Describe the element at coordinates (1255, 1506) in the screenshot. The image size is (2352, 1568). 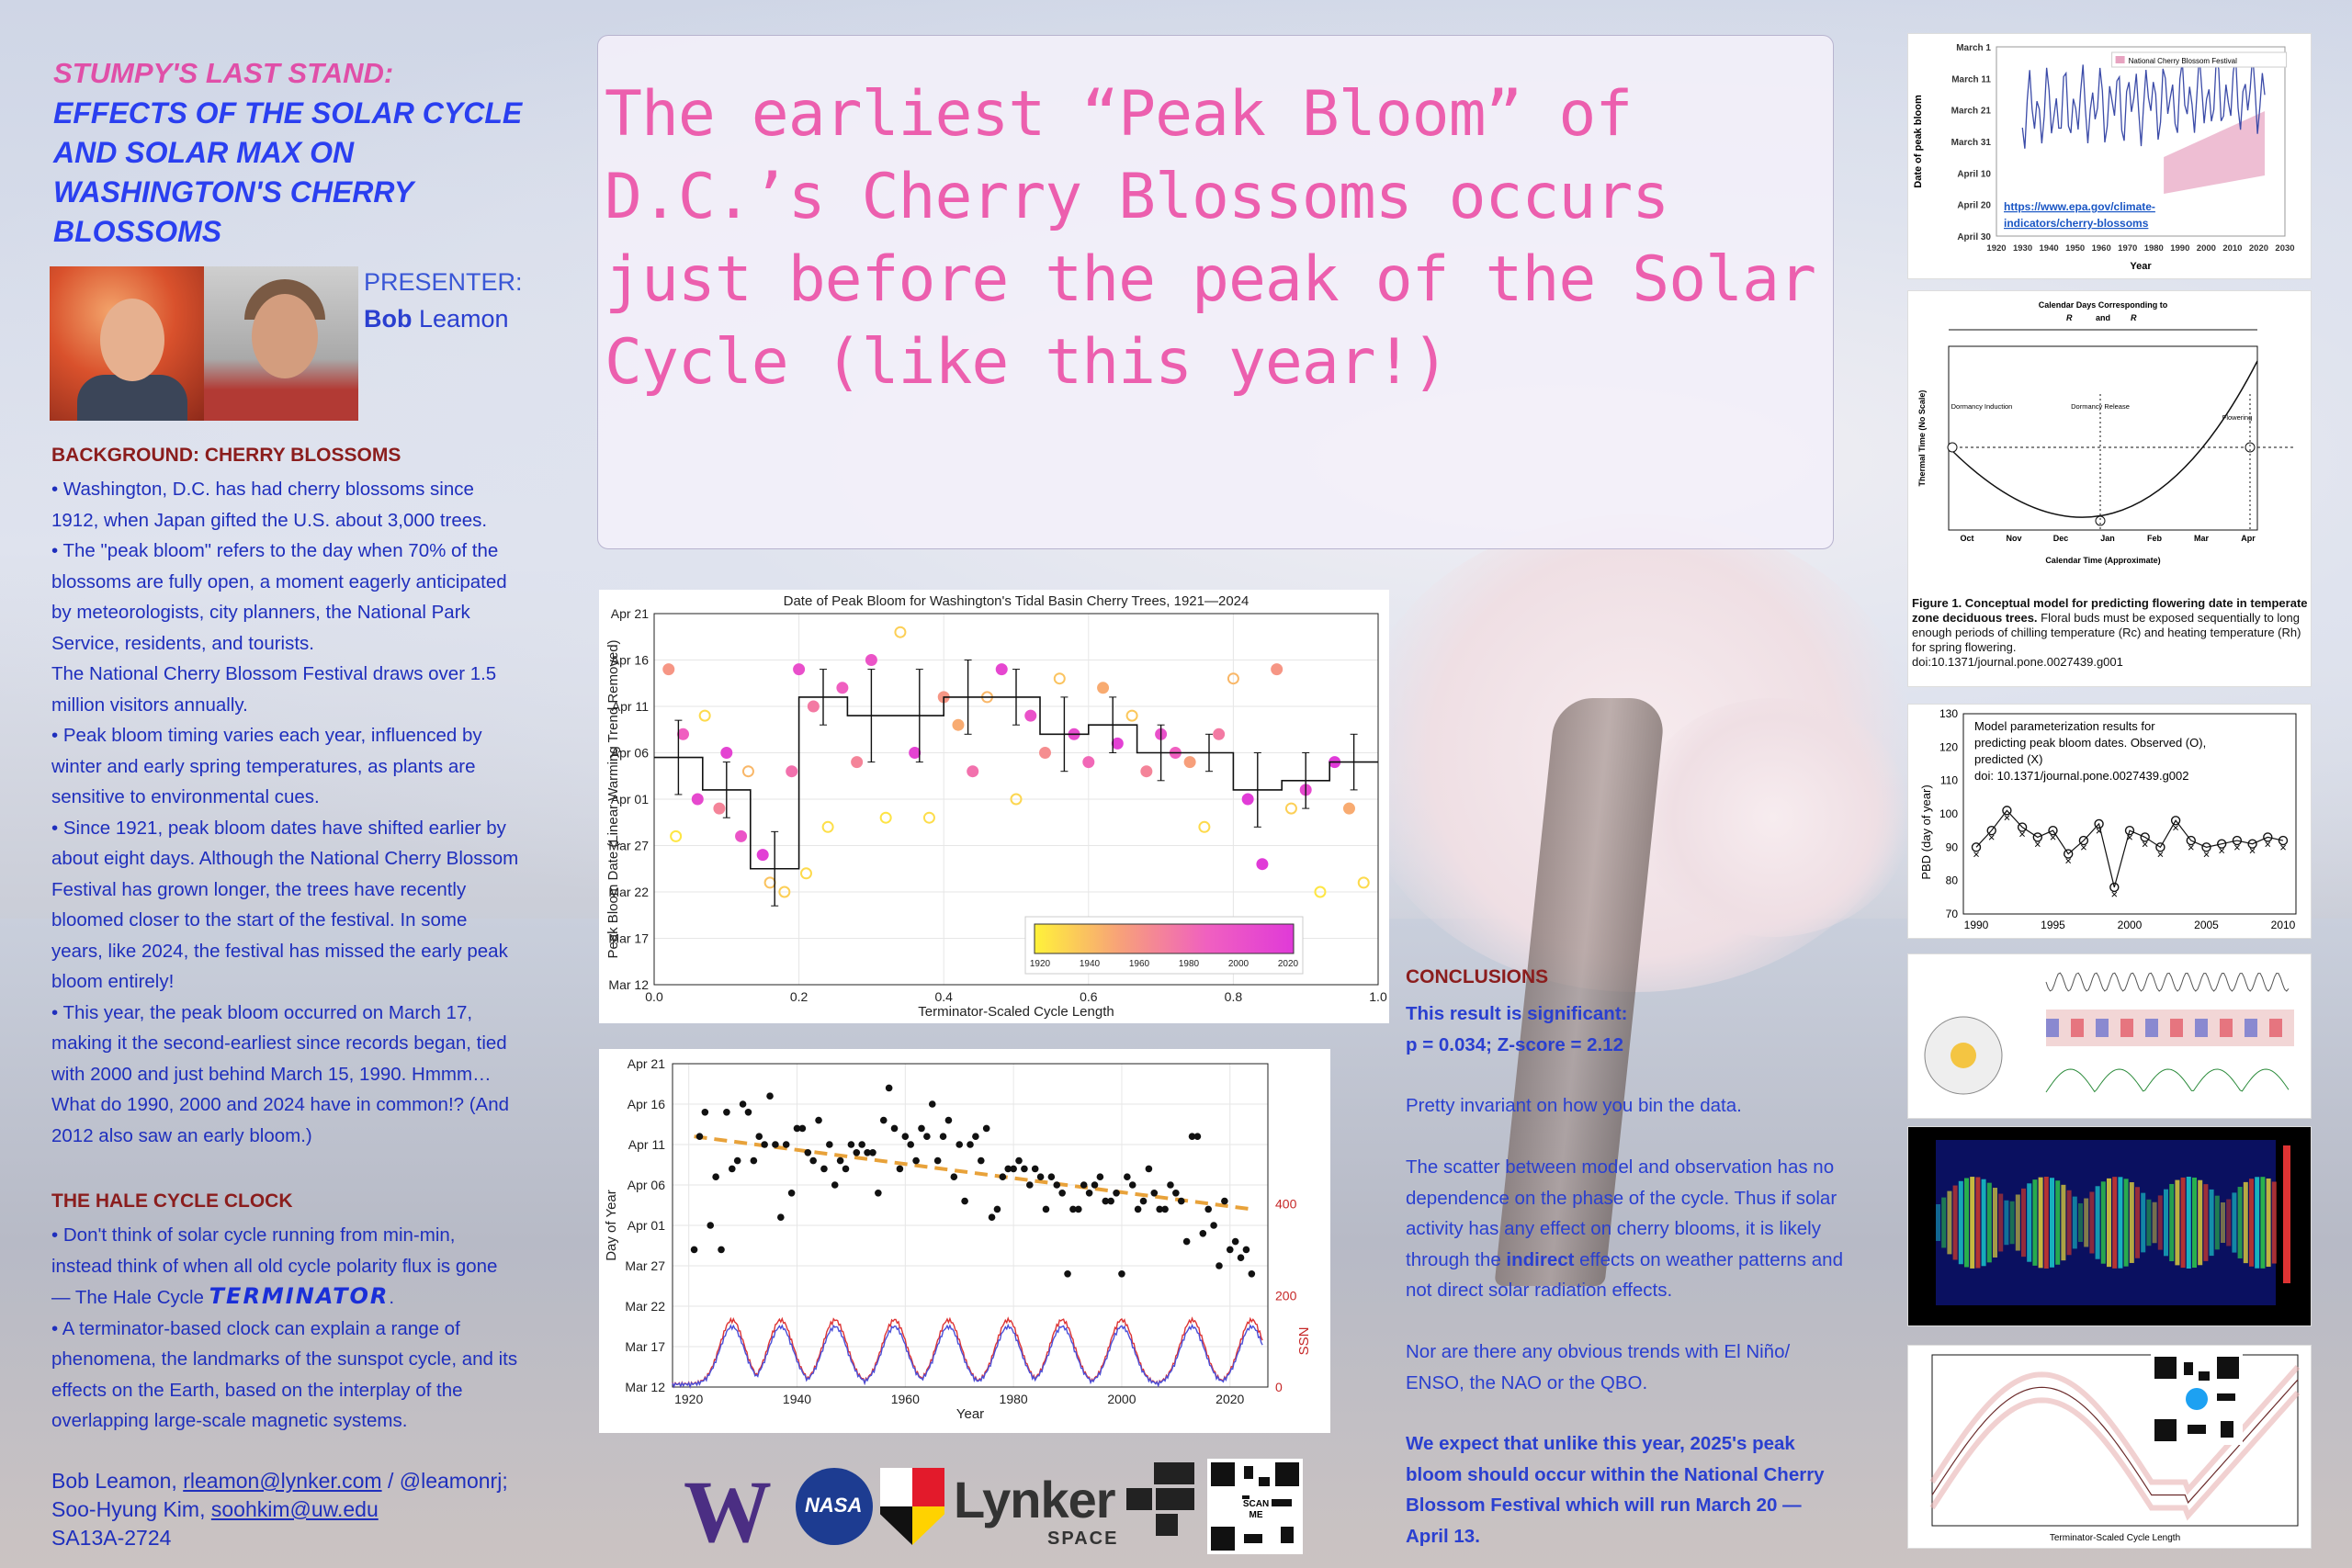
I see `qr-code: SCAN ME` at that location.